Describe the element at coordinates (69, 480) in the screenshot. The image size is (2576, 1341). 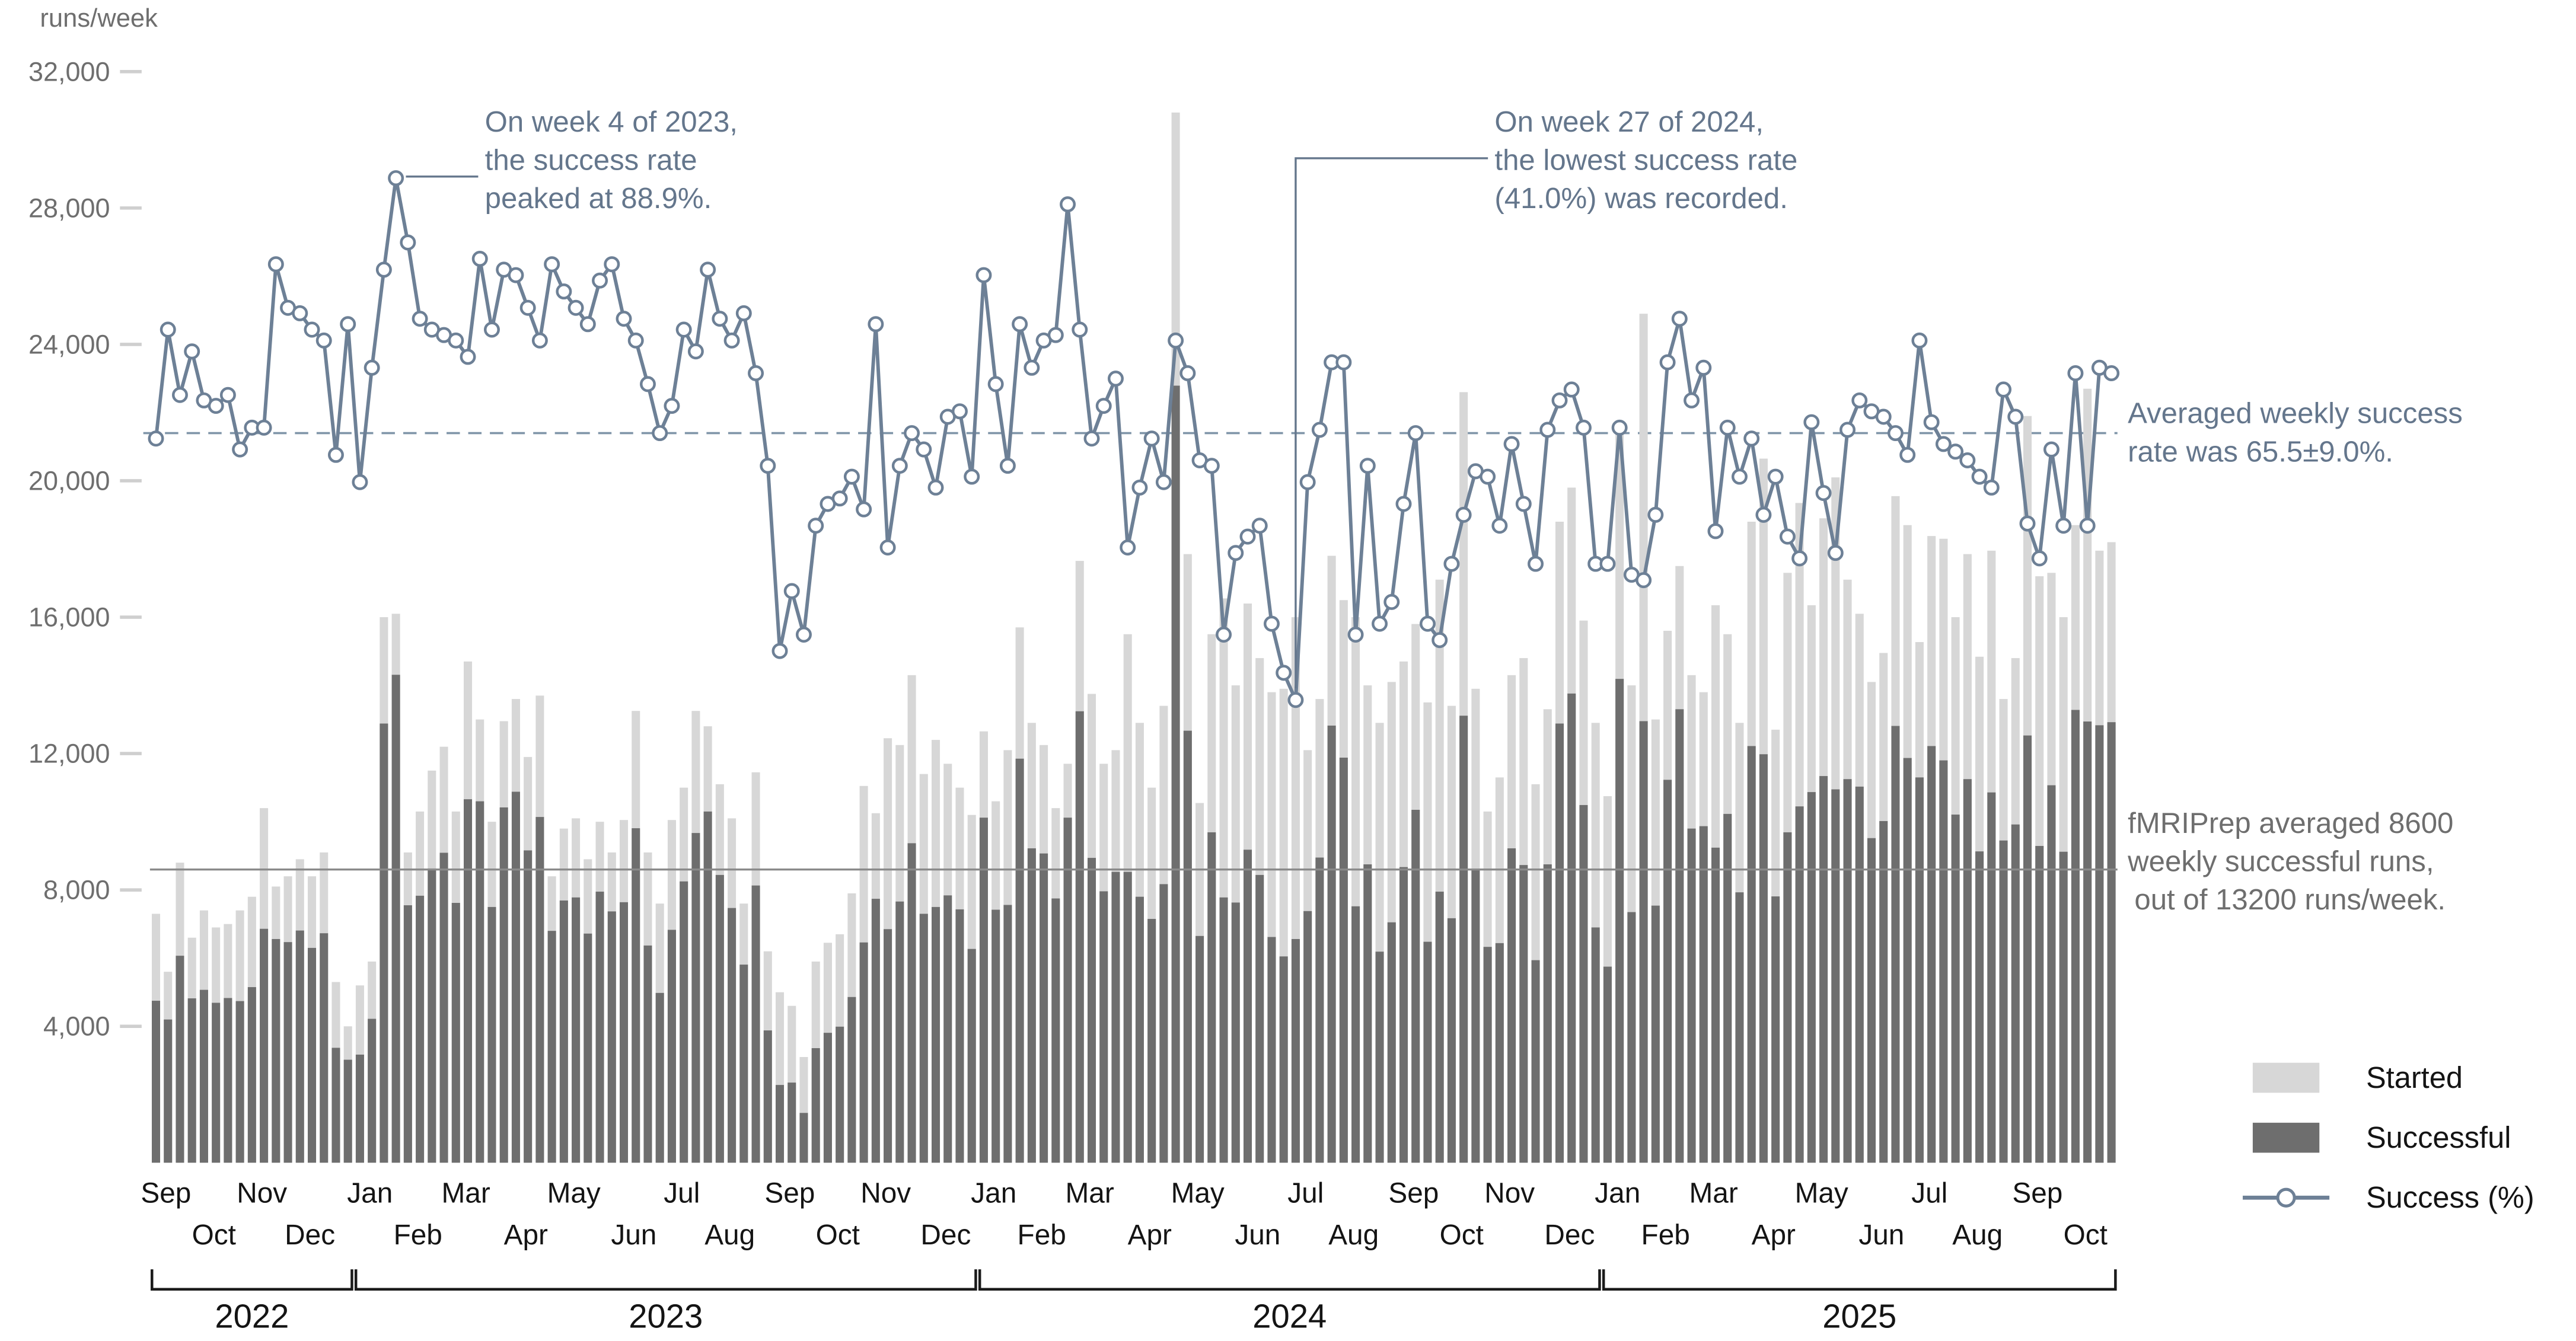
I see `y-tick-label: 20,000` at that location.